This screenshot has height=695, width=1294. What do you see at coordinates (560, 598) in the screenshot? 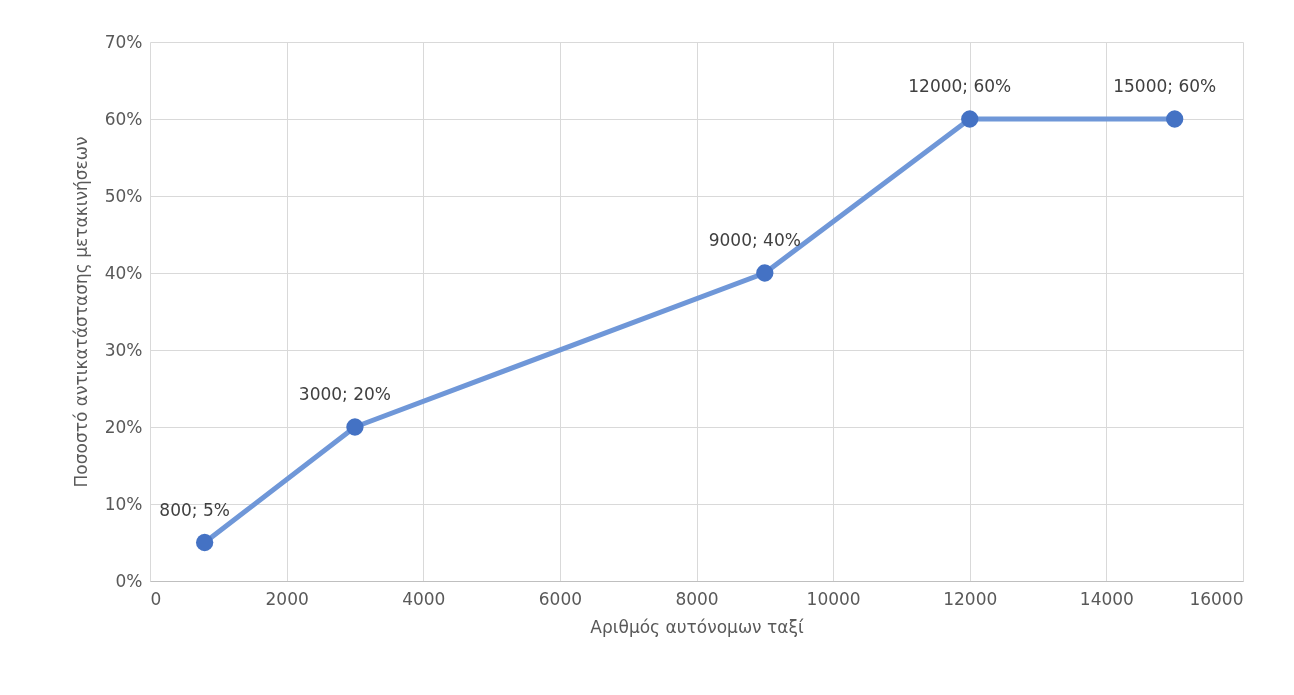
I see `x-tick-label: 6000` at bounding box center [560, 598].